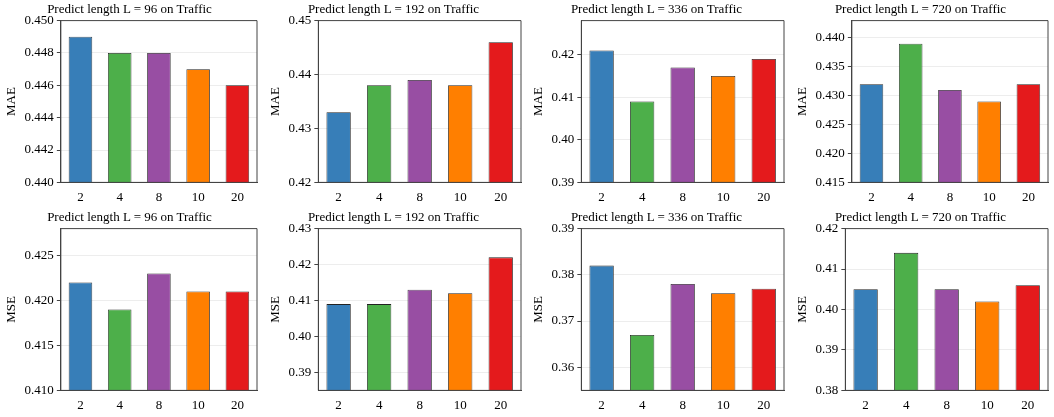 This screenshot has width=1054, height=417. Describe the element at coordinates (920, 9) in the screenshot. I see `chart-title: Predict length L = 720 on Traffic` at that location.